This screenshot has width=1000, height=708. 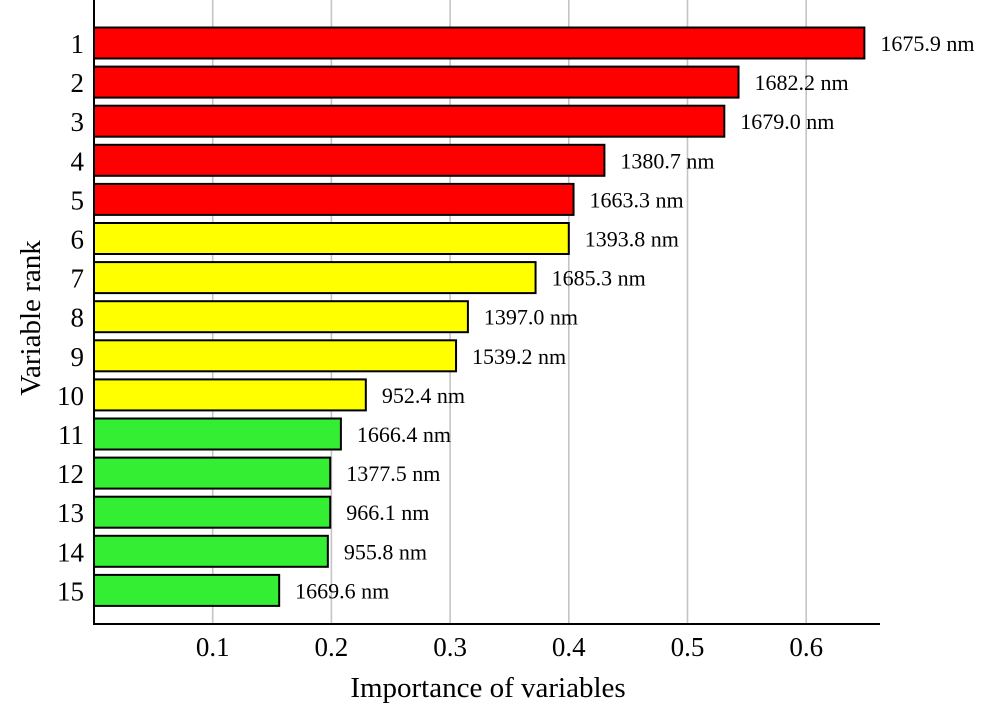 What do you see at coordinates (387, 512) in the screenshot?
I see `data-label: 966.1 nm` at bounding box center [387, 512].